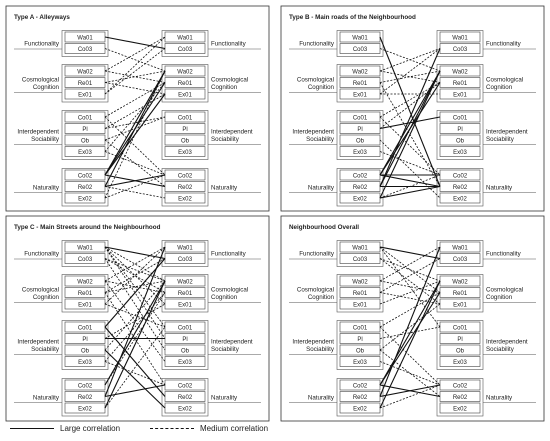 Image resolution: width=550 pixels, height=441 pixels. I want to click on legend-large: Large correlation, so click(65, 428).